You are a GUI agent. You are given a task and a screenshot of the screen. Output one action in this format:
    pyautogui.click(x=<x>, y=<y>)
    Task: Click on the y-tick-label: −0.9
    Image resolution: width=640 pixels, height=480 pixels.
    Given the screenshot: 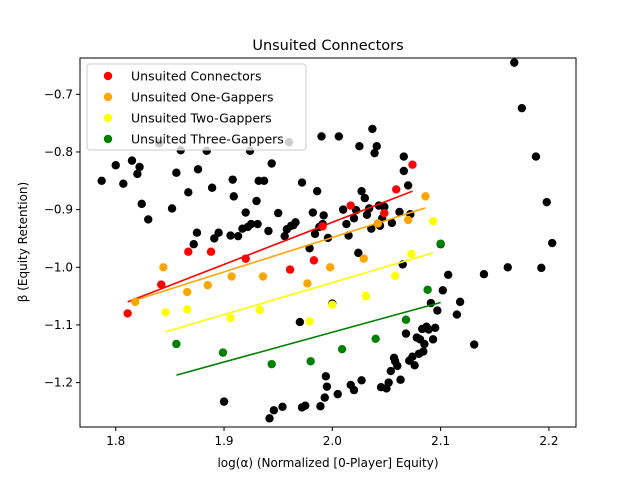 What is the action you would take?
    pyautogui.click(x=58, y=210)
    